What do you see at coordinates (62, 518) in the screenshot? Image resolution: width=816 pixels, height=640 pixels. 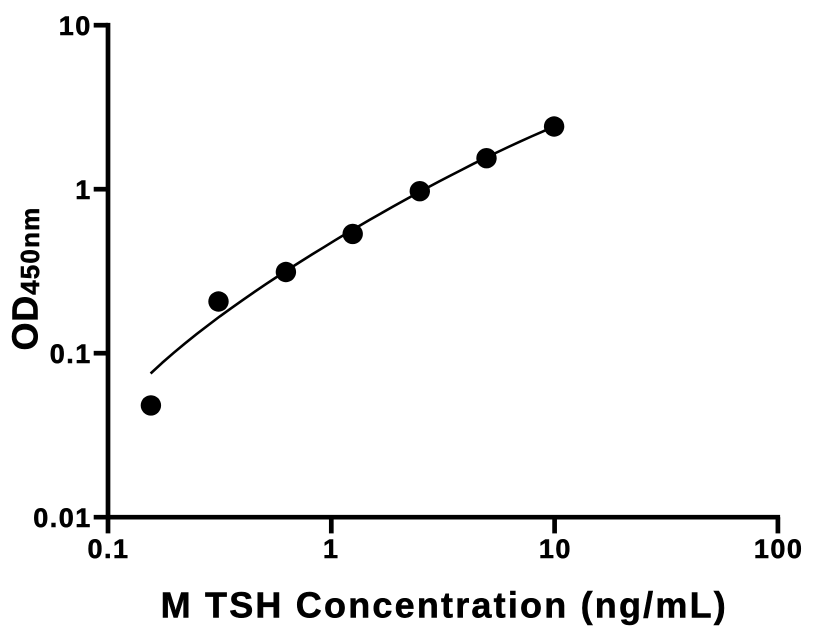 I see `svg-text: 0.01` at bounding box center [62, 518].